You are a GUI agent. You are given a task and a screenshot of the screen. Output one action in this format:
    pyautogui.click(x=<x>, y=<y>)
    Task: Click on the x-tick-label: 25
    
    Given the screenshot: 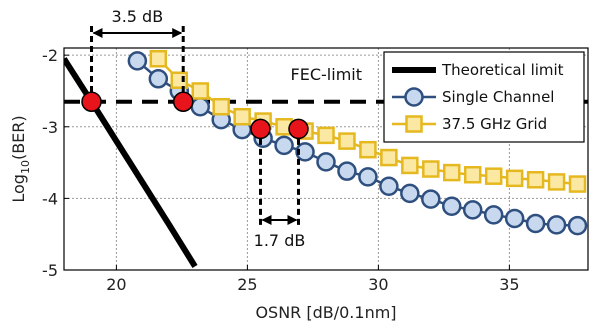 What is the action you would take?
    pyautogui.click(x=247, y=284)
    